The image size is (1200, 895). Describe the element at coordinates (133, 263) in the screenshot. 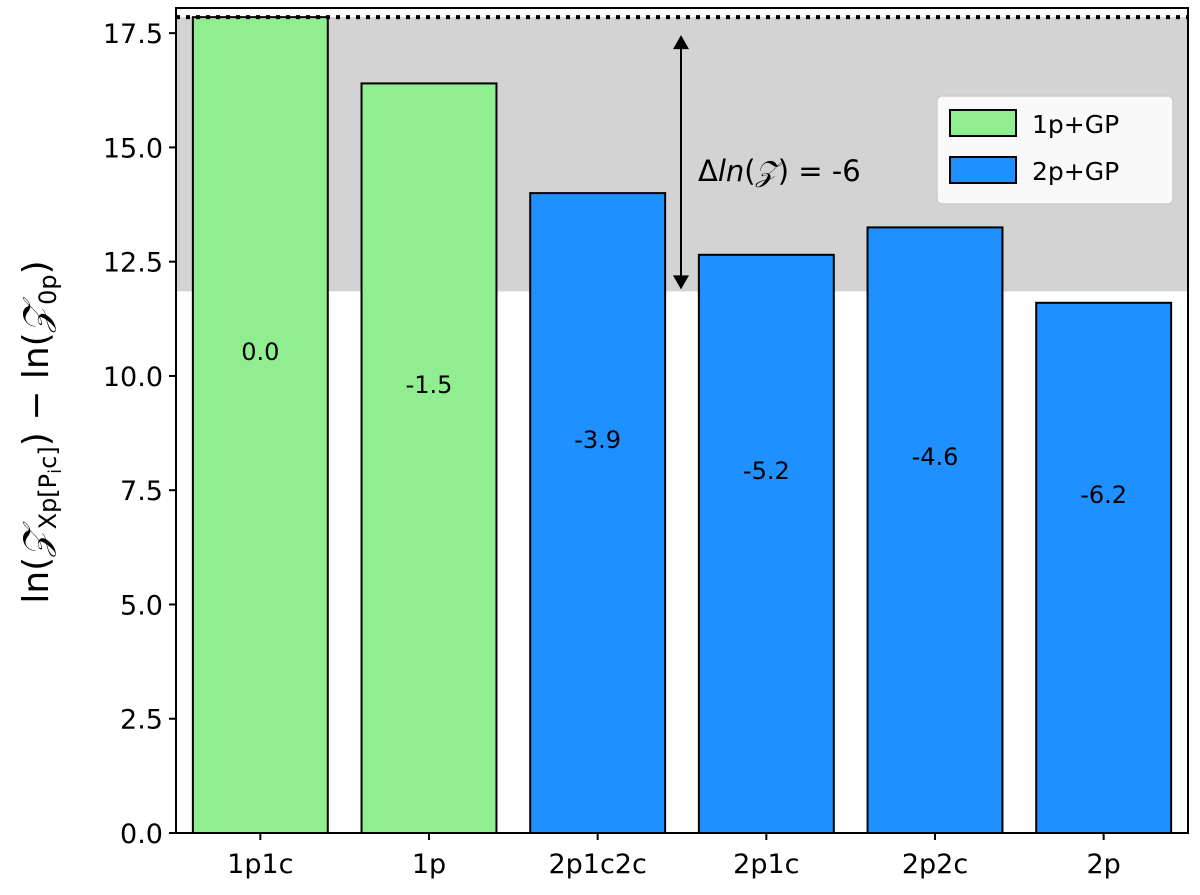

I see `y-tick-label: 12.5` at that location.